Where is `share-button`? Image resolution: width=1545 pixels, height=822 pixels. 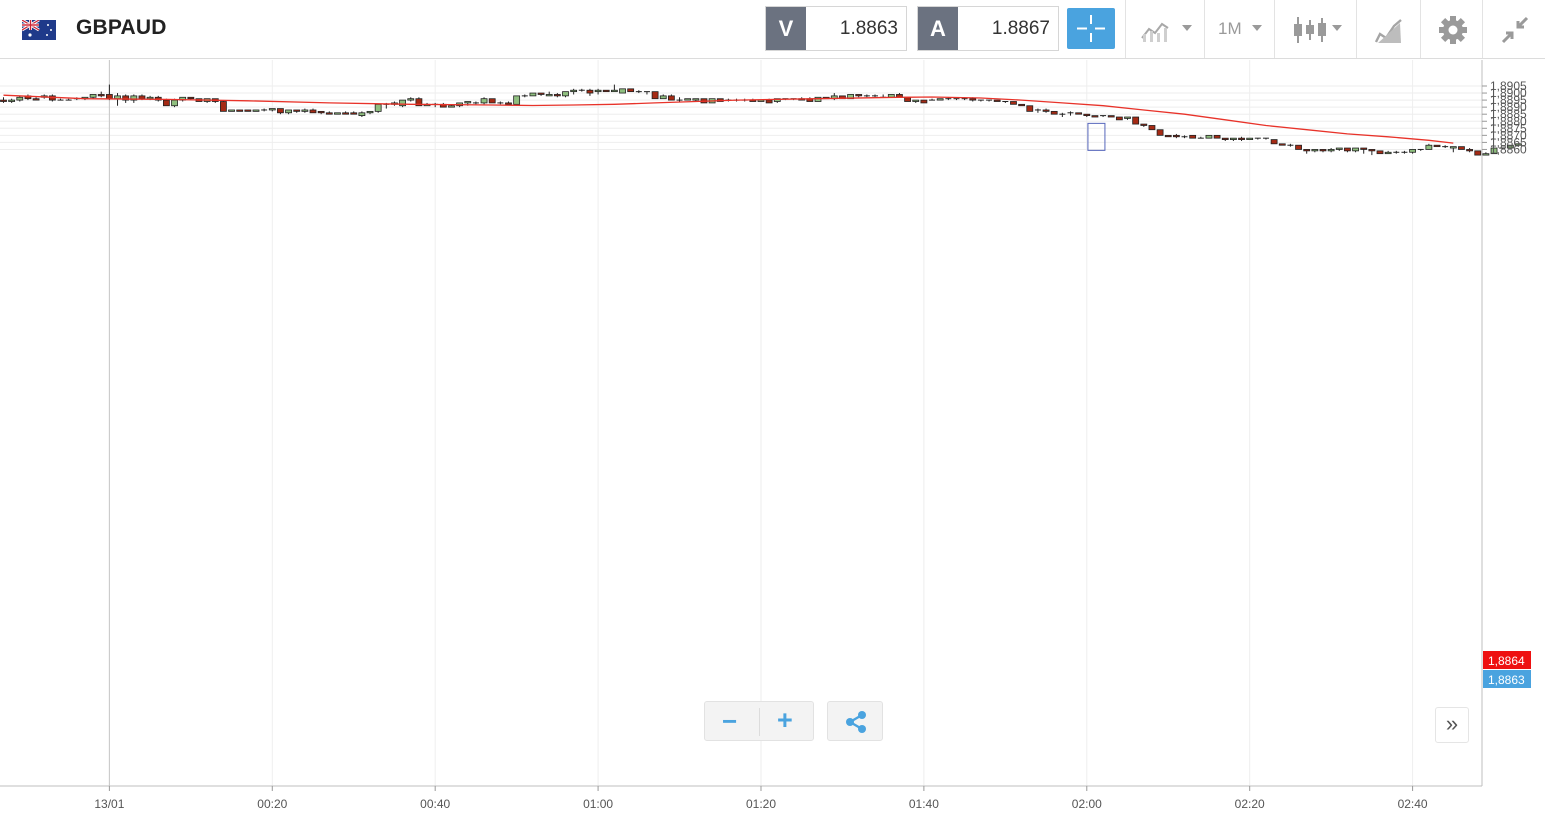 share-button is located at coordinates (855, 721).